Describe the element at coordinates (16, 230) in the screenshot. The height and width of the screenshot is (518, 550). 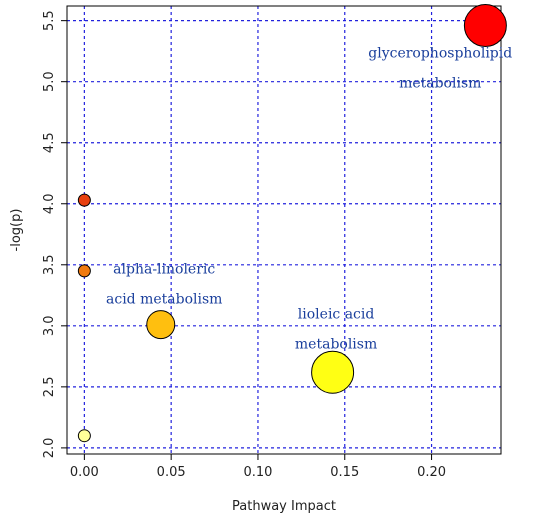
I see `y-axis-label: -log(p)` at that location.